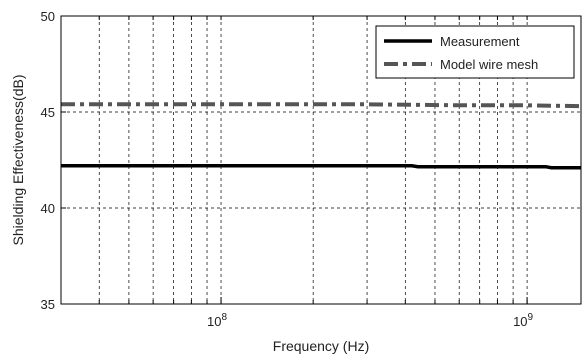  What do you see at coordinates (321, 346) in the screenshot?
I see `x-axis-label: Frequency (Hz)` at bounding box center [321, 346].